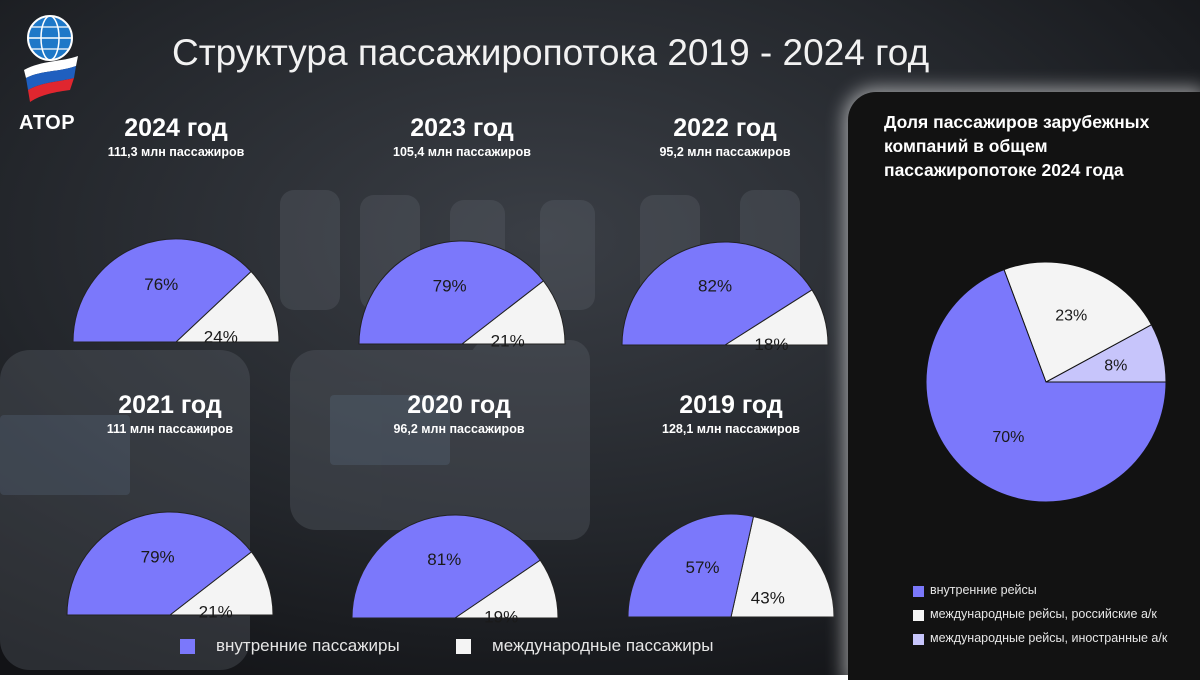 The width and height of the screenshot is (1200, 680). What do you see at coordinates (918, 615) in the screenshot?
I see `legend-swatch-intl-russian` at bounding box center [918, 615].